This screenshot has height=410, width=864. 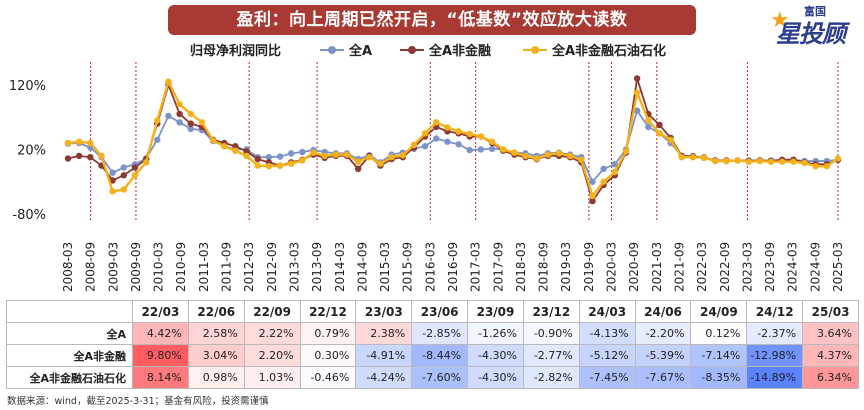 I want to click on x-tick-label: 2008-03, so click(x=68, y=267).